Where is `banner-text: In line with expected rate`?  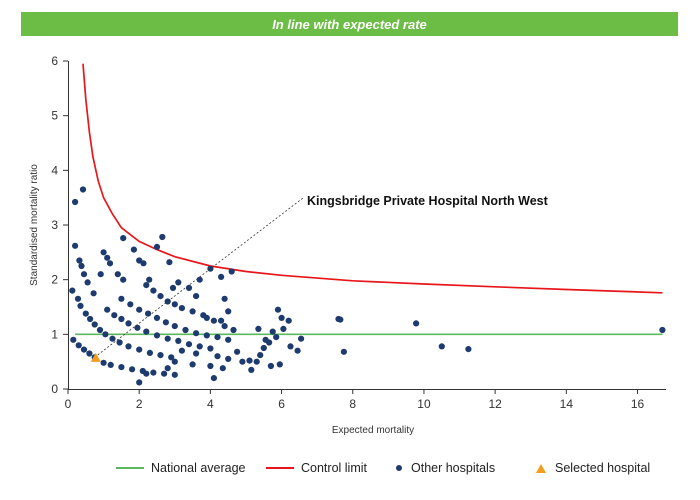
banner-text: In line with expected rate is located at coordinates (349, 24).